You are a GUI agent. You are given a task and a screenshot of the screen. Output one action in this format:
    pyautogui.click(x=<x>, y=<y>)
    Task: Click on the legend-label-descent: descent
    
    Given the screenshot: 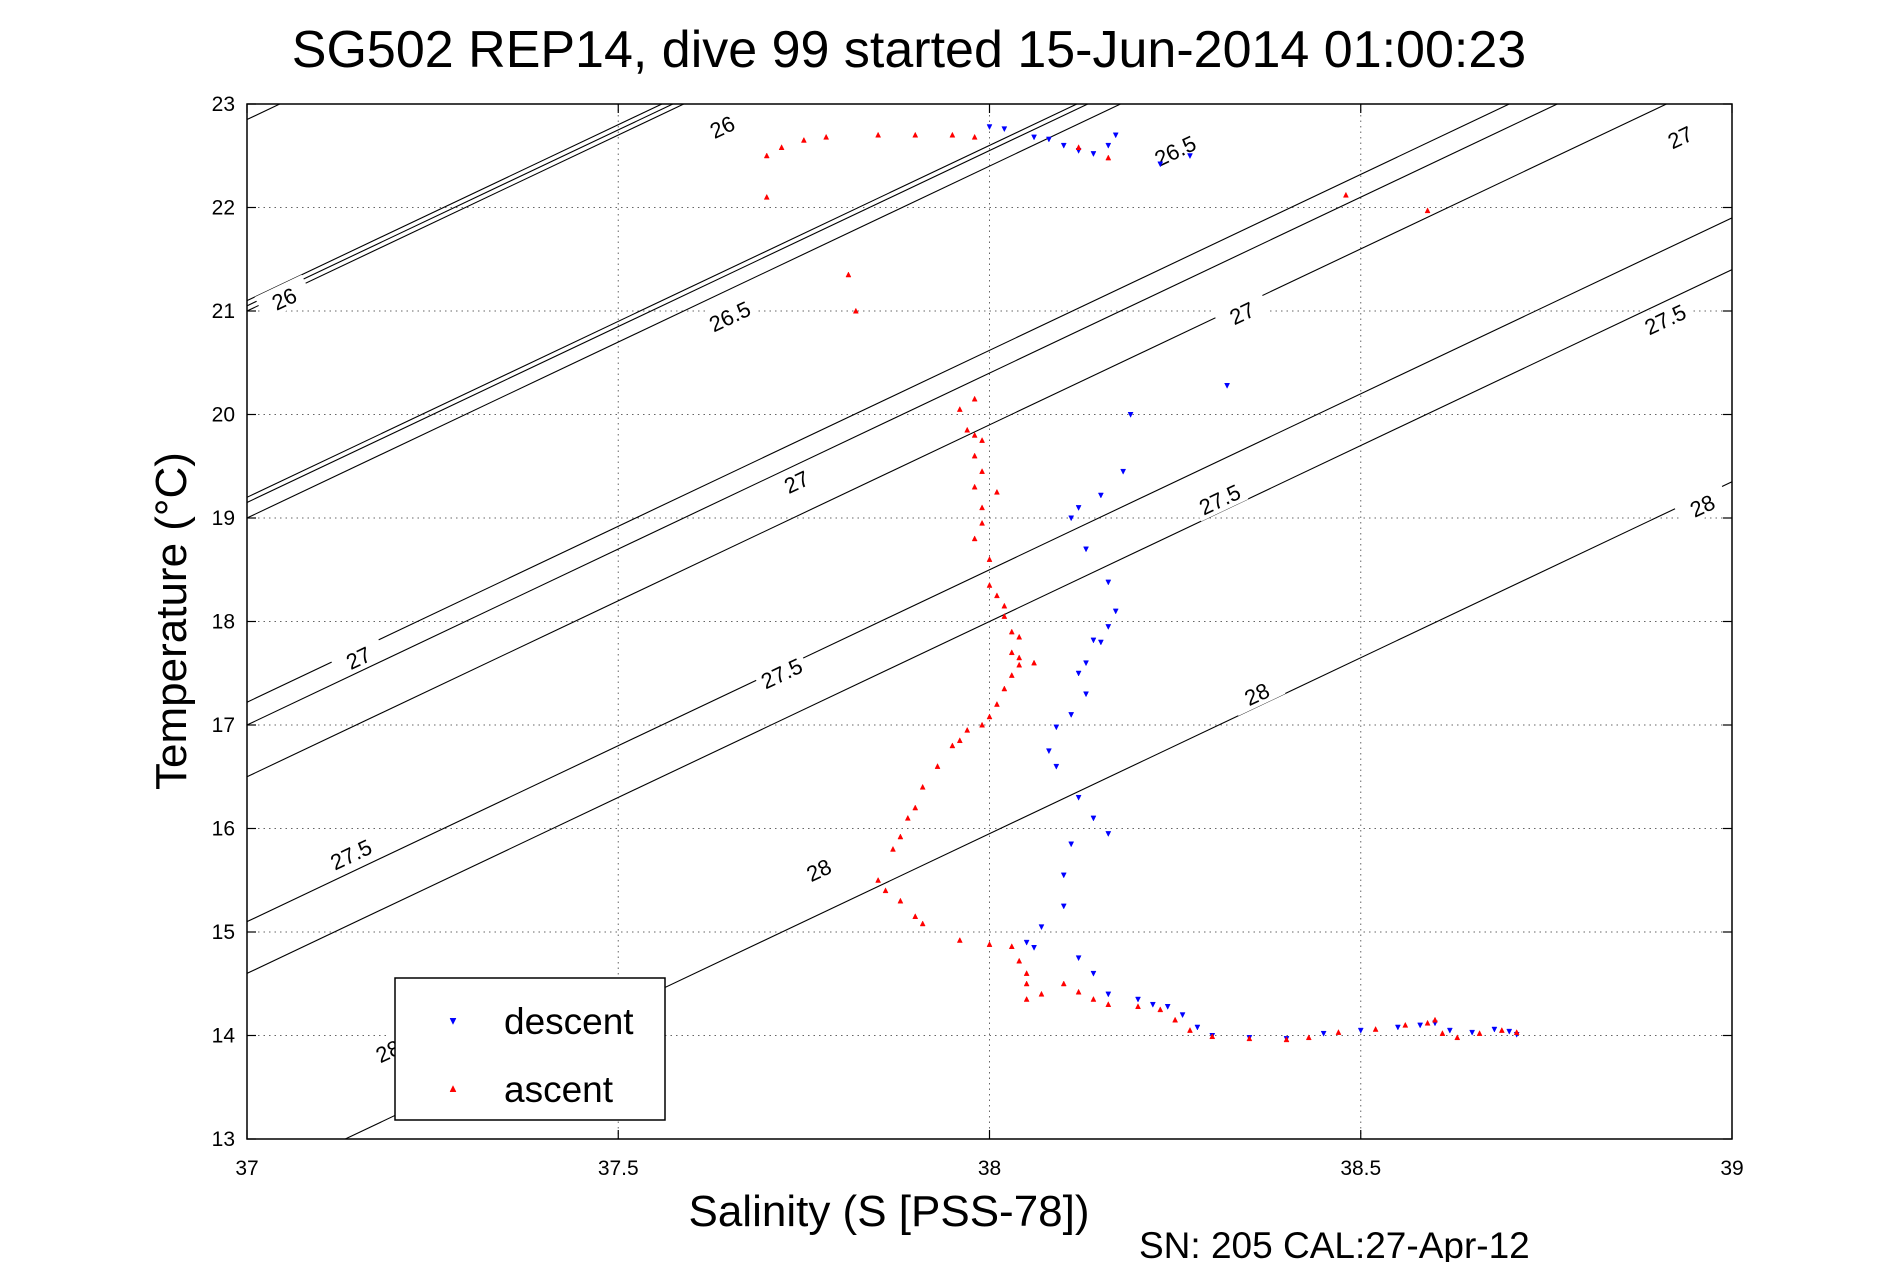 What is the action you would take?
    pyautogui.click(x=569, y=1021)
    